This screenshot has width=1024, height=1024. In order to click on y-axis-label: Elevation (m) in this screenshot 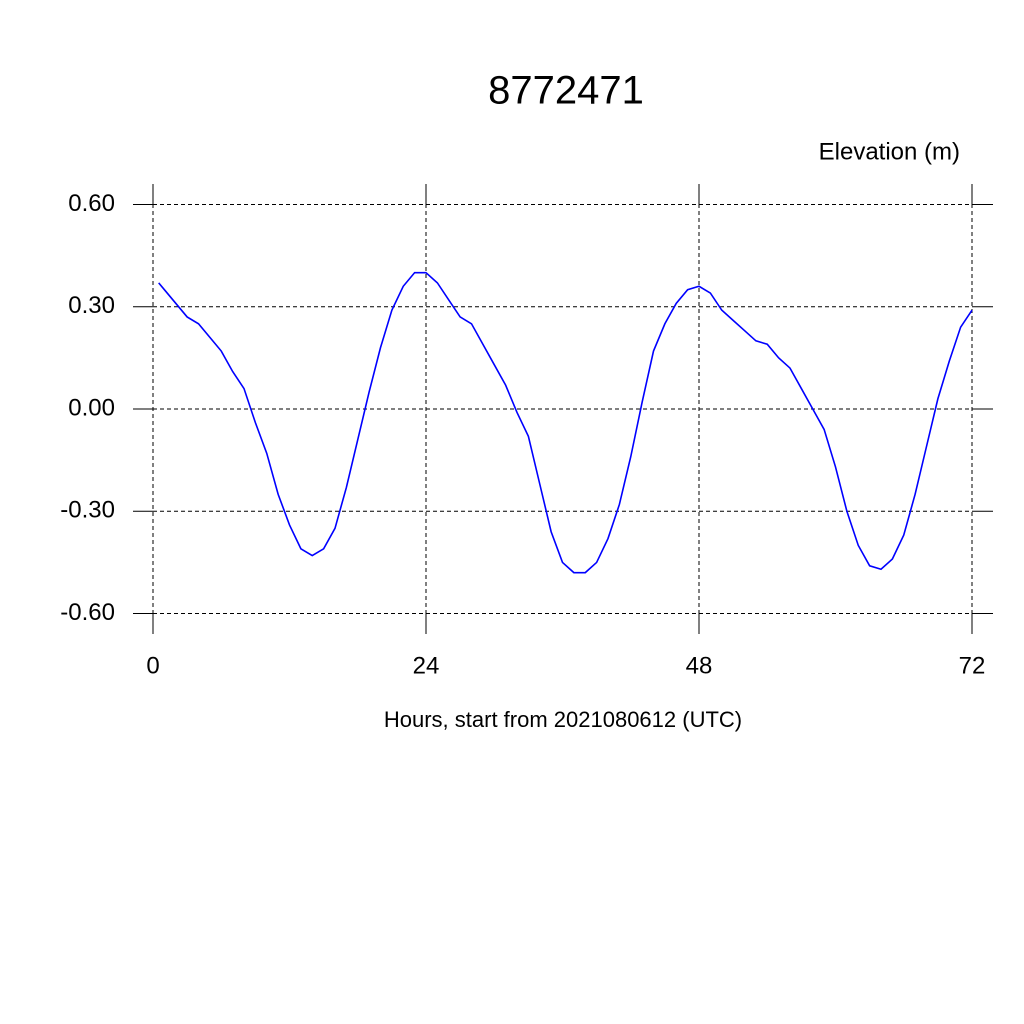, I will do `click(889, 151)`.